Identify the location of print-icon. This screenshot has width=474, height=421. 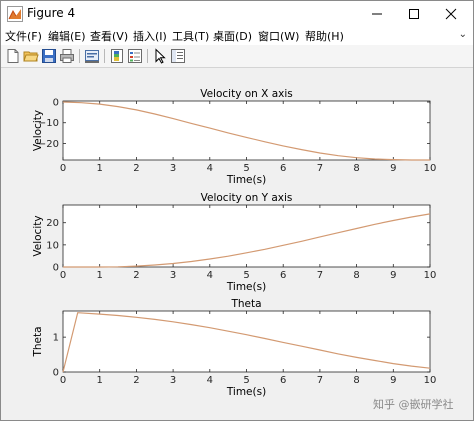
(67, 56).